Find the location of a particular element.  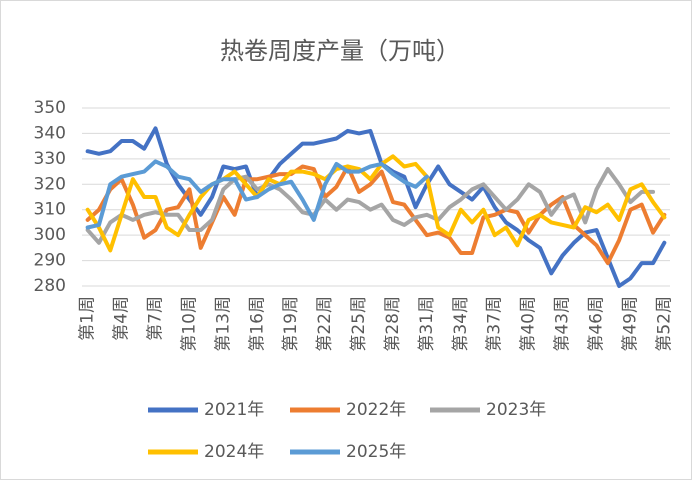

legend-label: 2021年 is located at coordinates (234, 410).